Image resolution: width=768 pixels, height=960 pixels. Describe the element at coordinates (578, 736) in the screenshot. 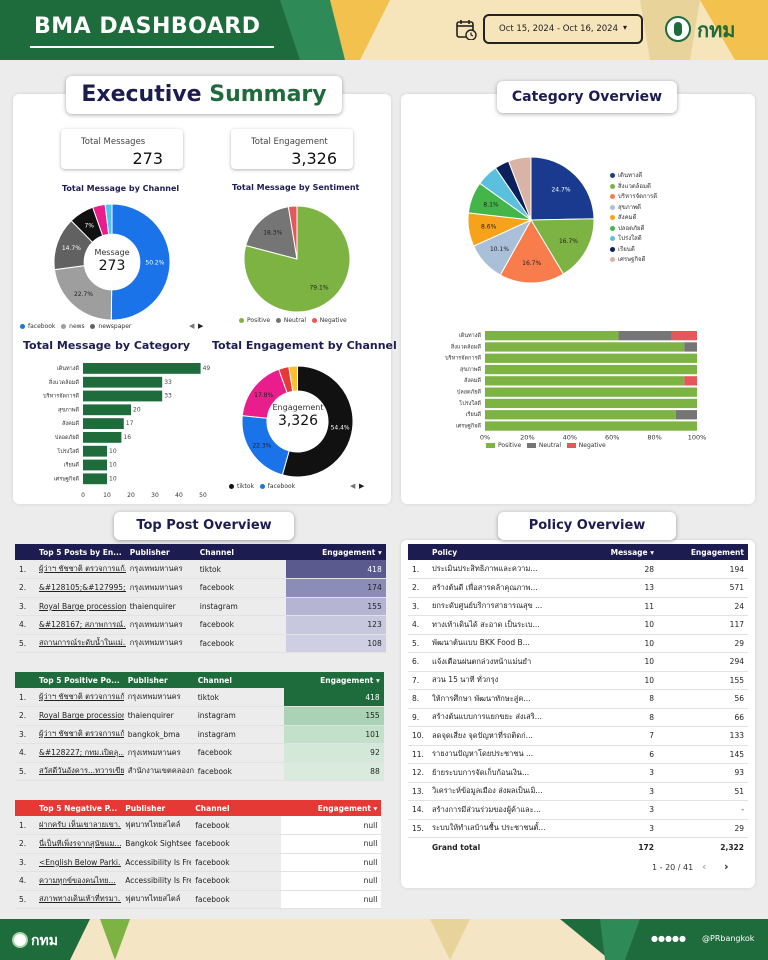

I see `table-row: 10. ลดจุดเสี่ยง จุดปัญหาที่รถติดก่... 7 133` at that location.